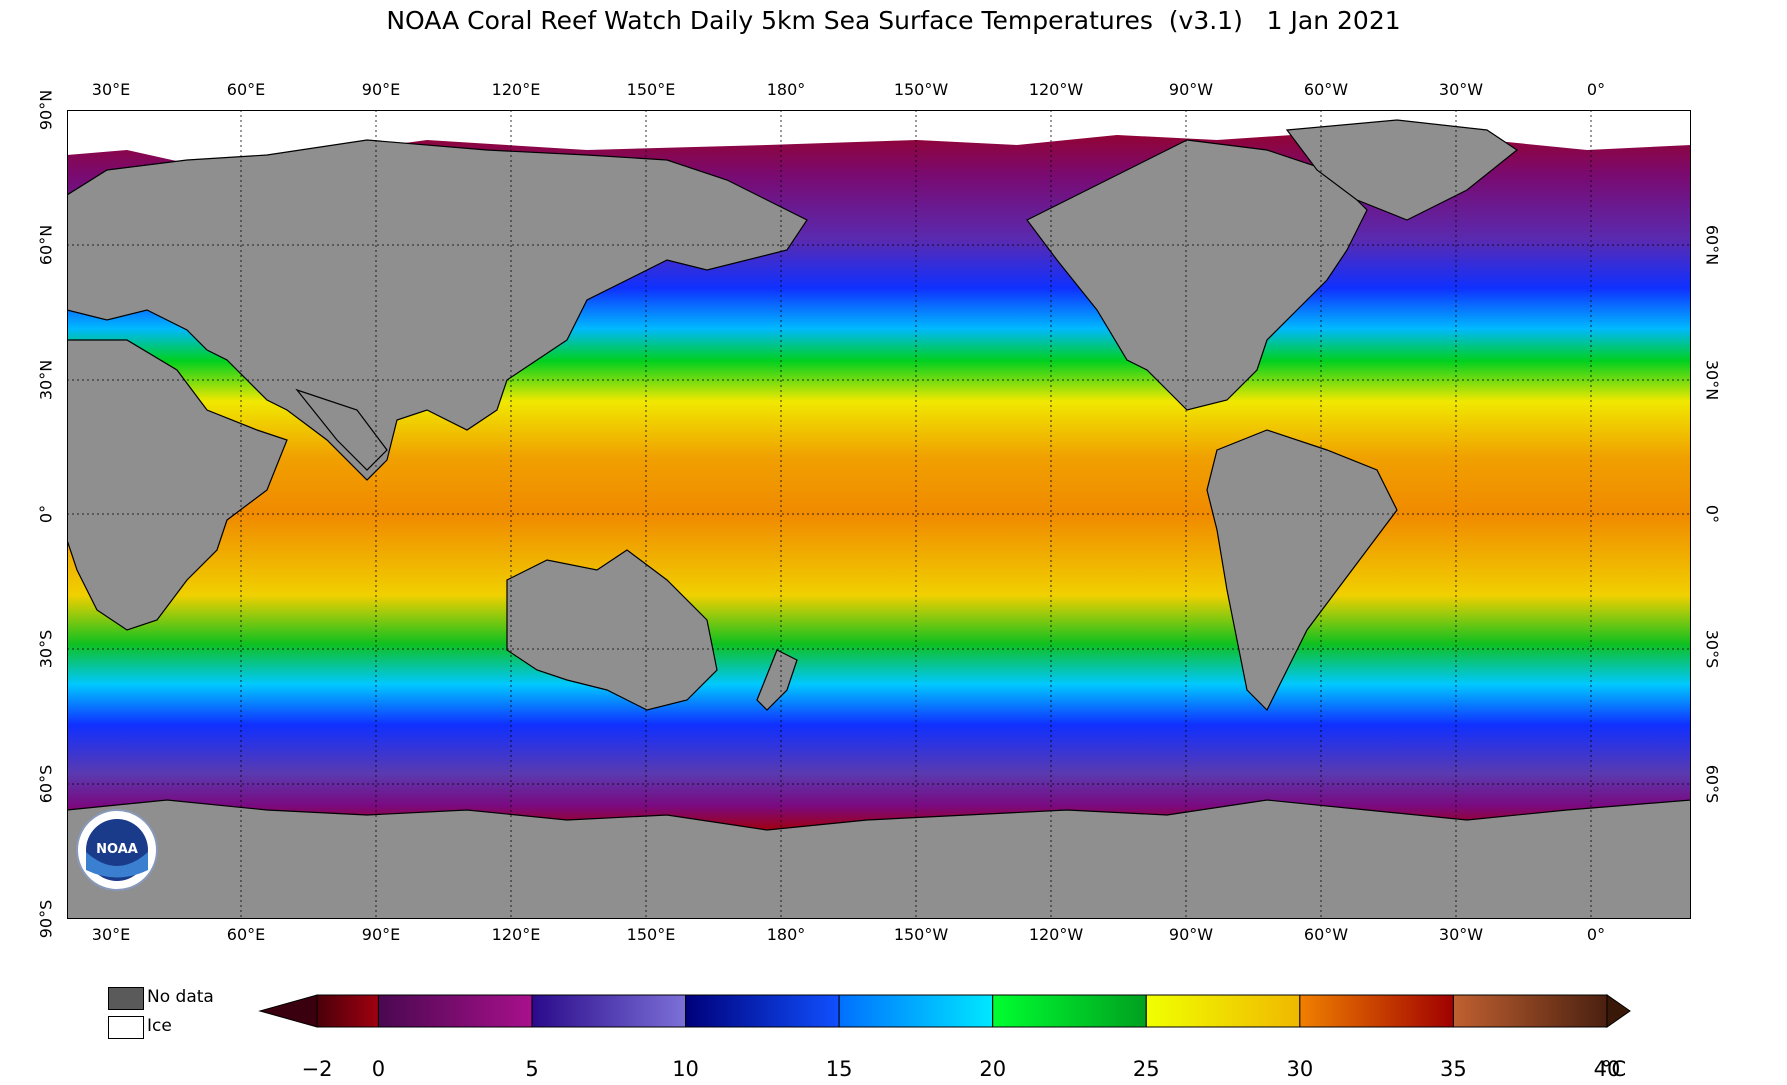 Image resolution: width=1787 pixels, height=1085 pixels. What do you see at coordinates (46, 919) in the screenshot?
I see `latitude-label-left: 90°S` at bounding box center [46, 919].